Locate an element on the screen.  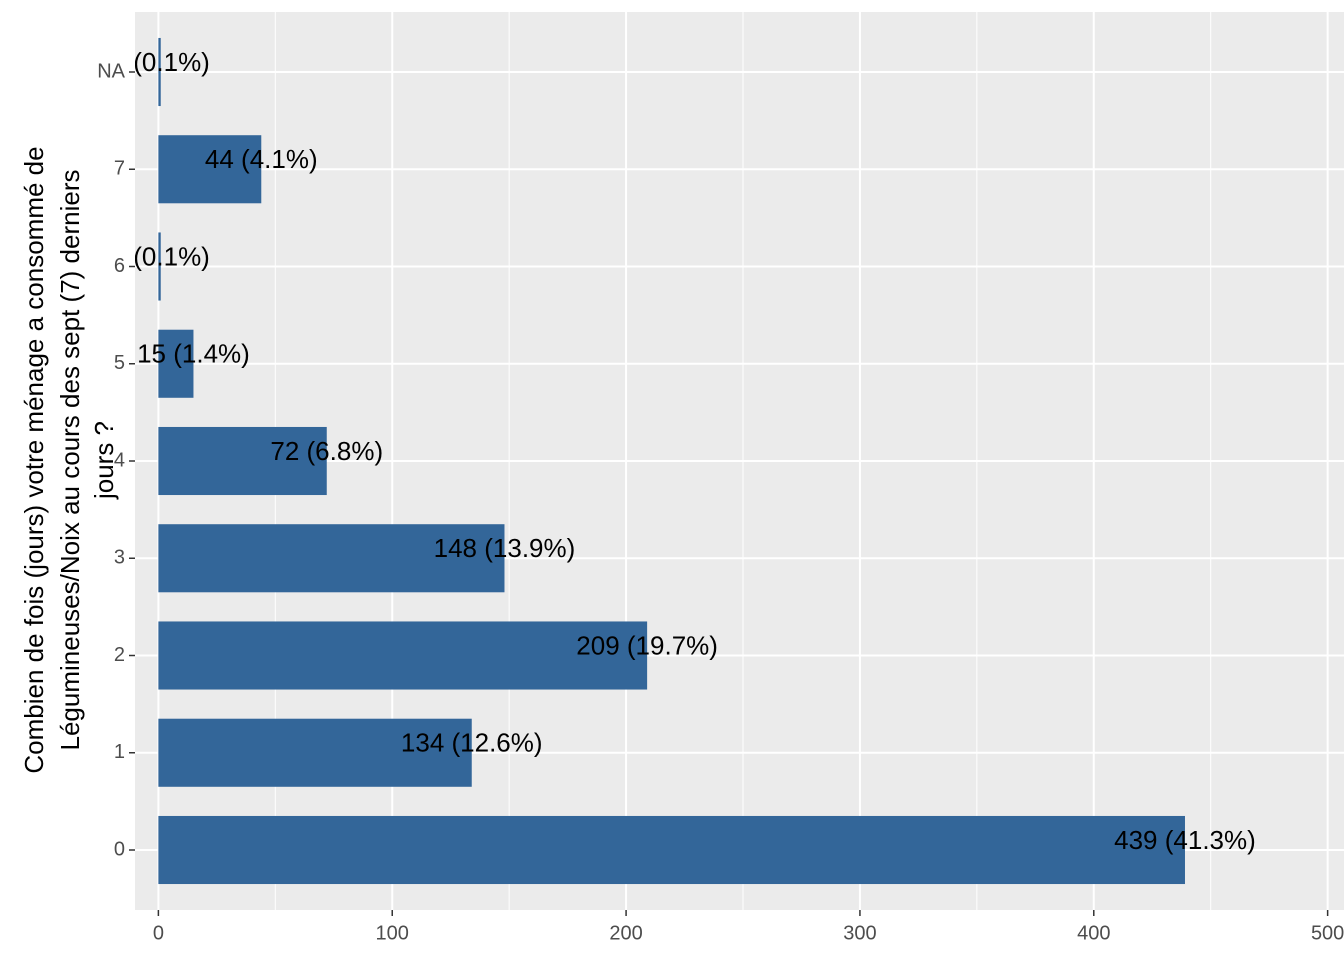
y-tick-label: 6 is located at coordinates (119, 266).